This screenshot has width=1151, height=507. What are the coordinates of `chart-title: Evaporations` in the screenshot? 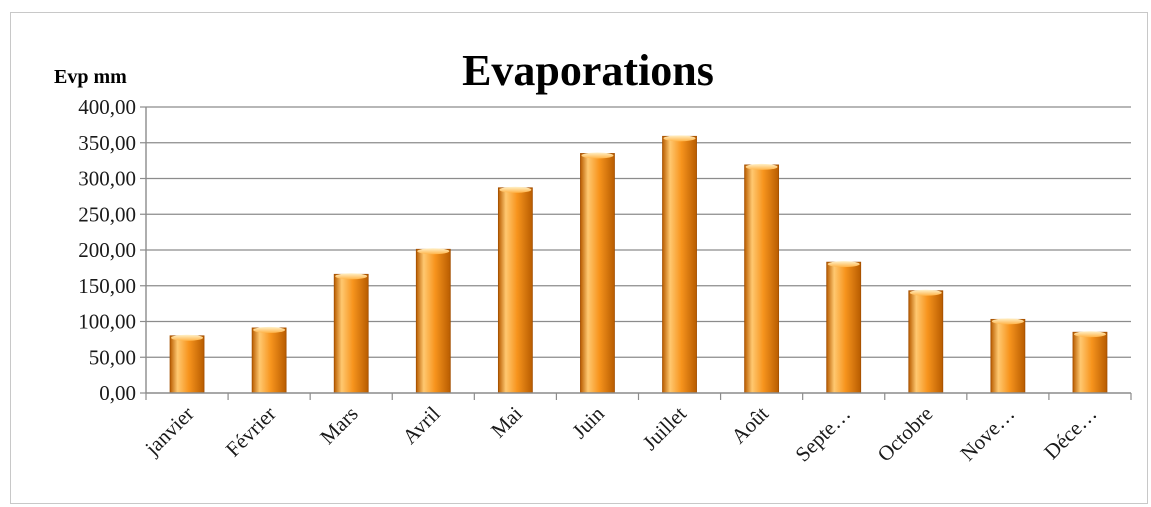 It's located at (588, 70).